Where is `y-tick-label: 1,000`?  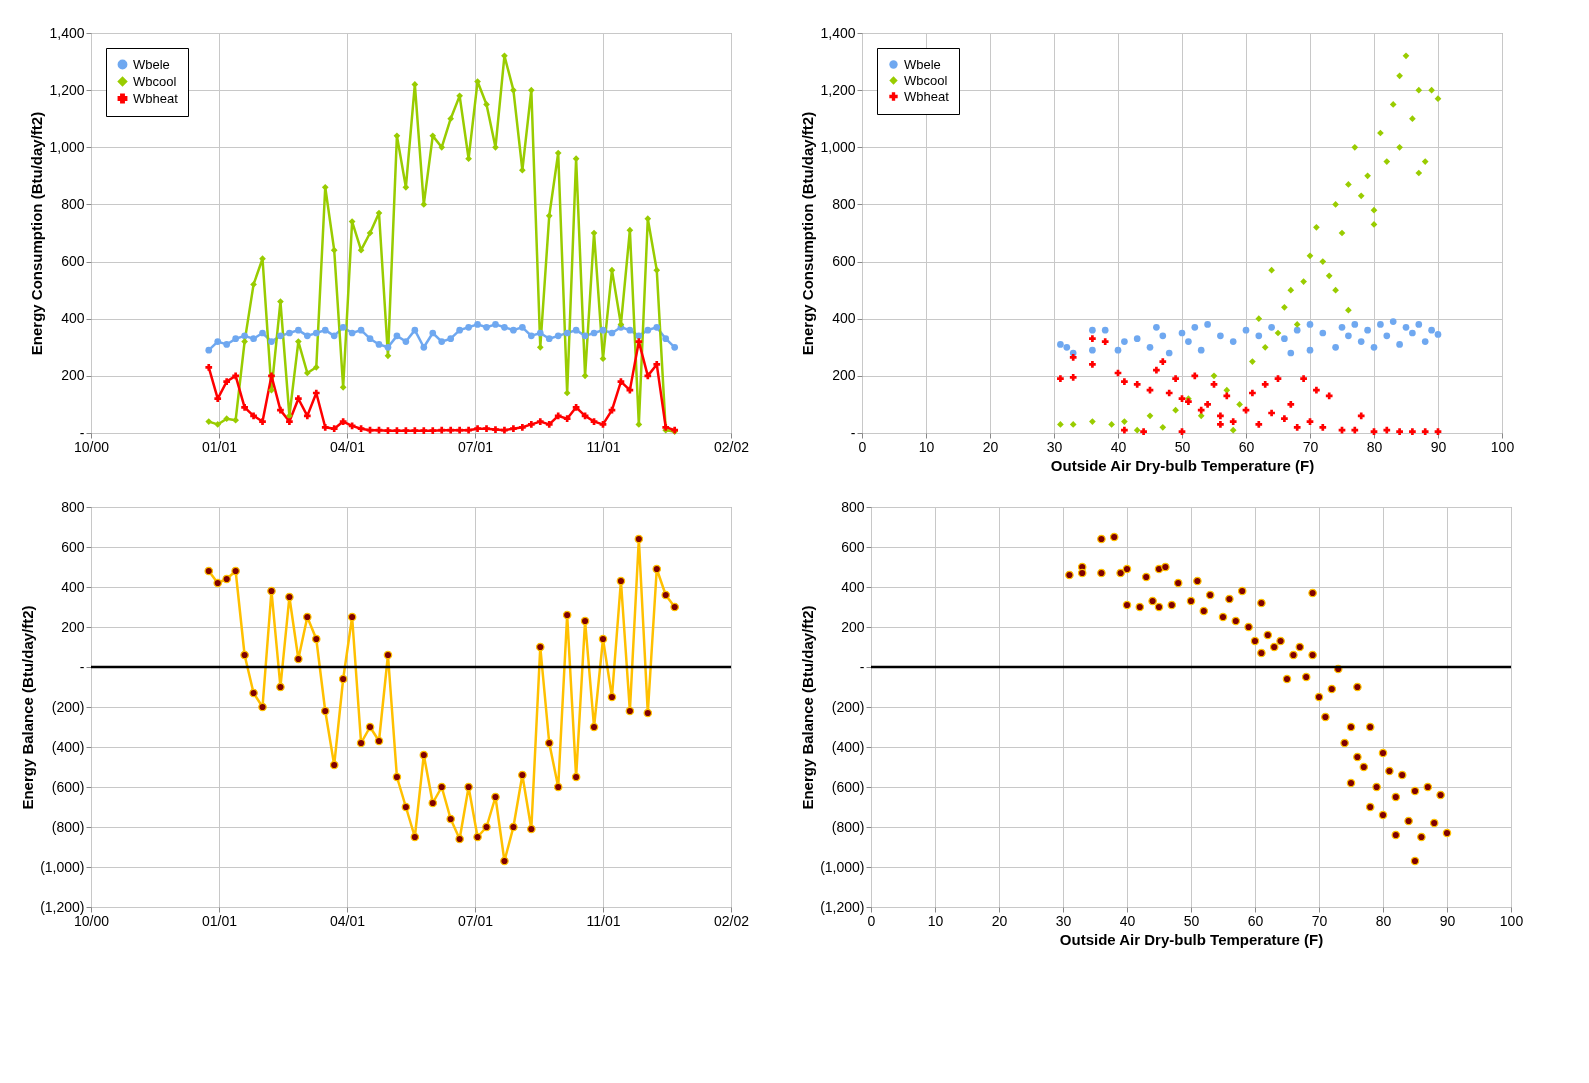 y-tick-label: 1,000 is located at coordinates (67, 146).